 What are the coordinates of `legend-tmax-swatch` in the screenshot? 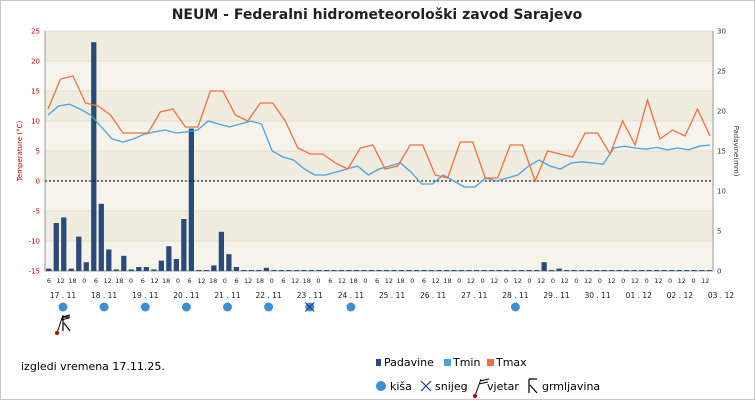 It's located at (490, 362).